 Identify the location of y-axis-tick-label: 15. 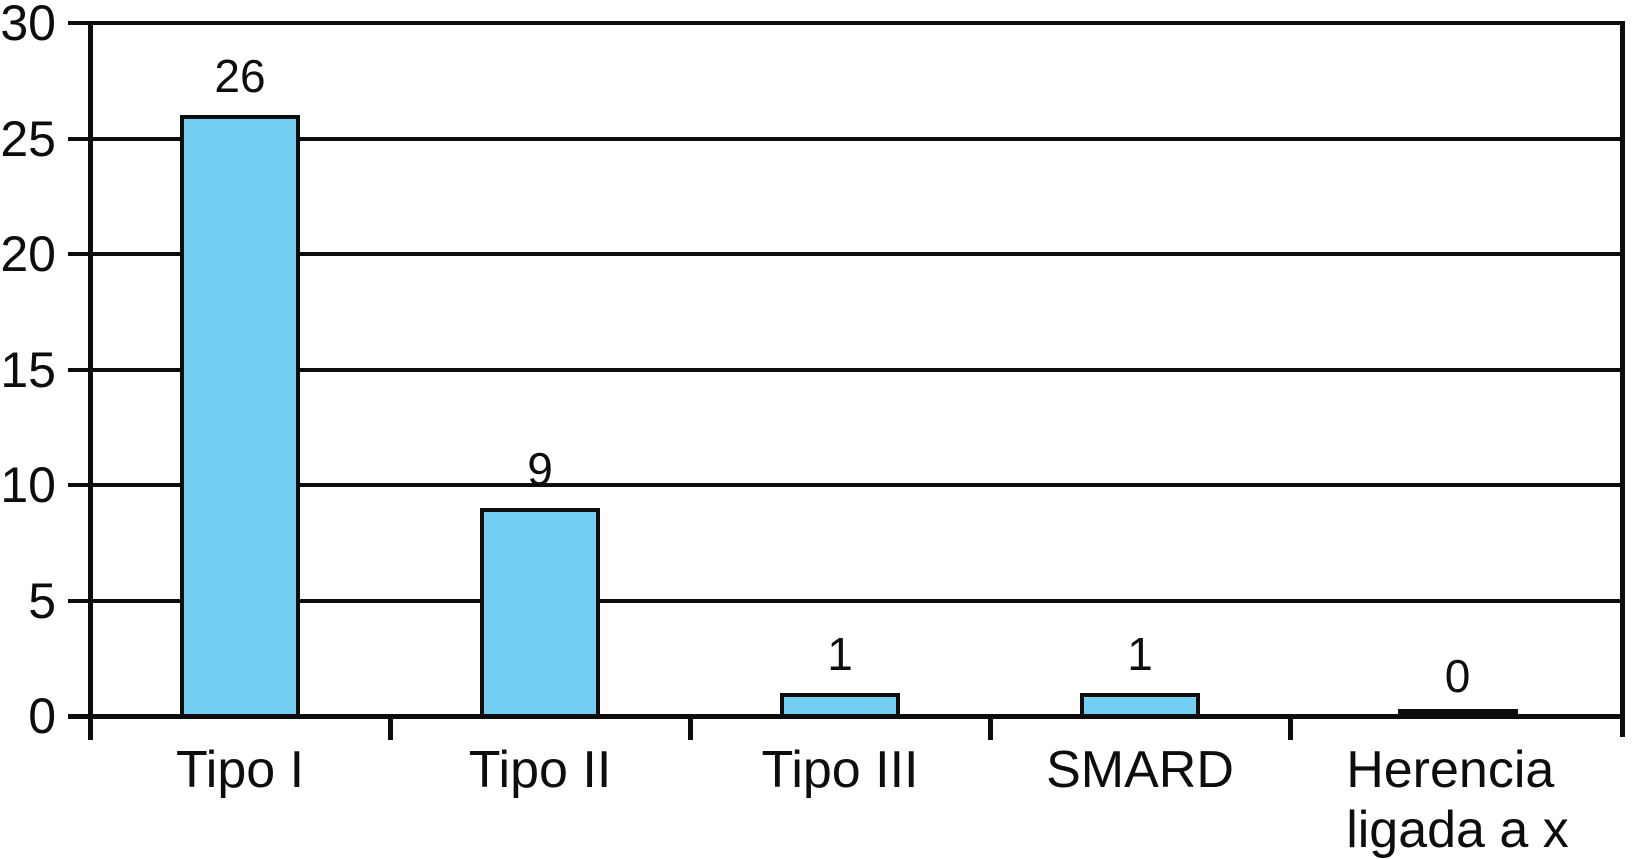
(28, 369).